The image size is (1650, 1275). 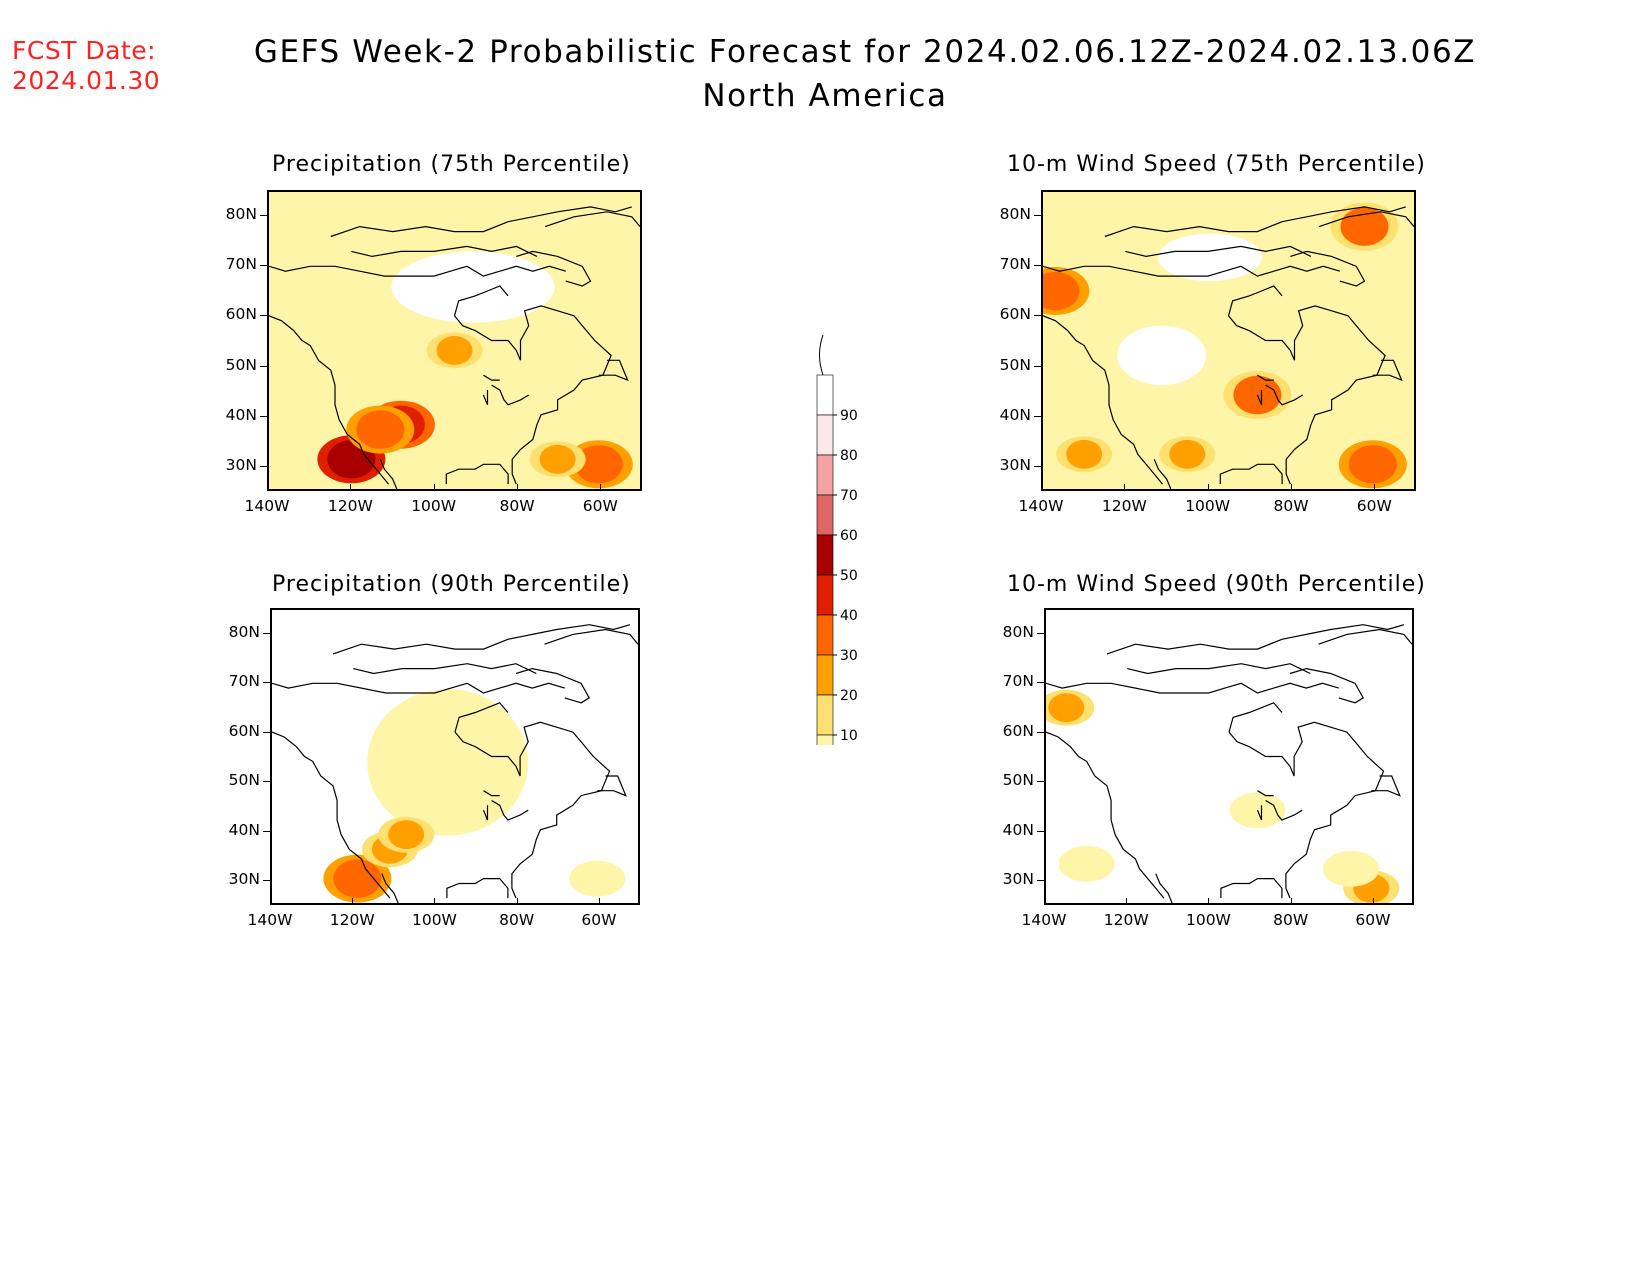 What do you see at coordinates (849, 656) in the screenshot?
I see `colorbar-label: 30` at bounding box center [849, 656].